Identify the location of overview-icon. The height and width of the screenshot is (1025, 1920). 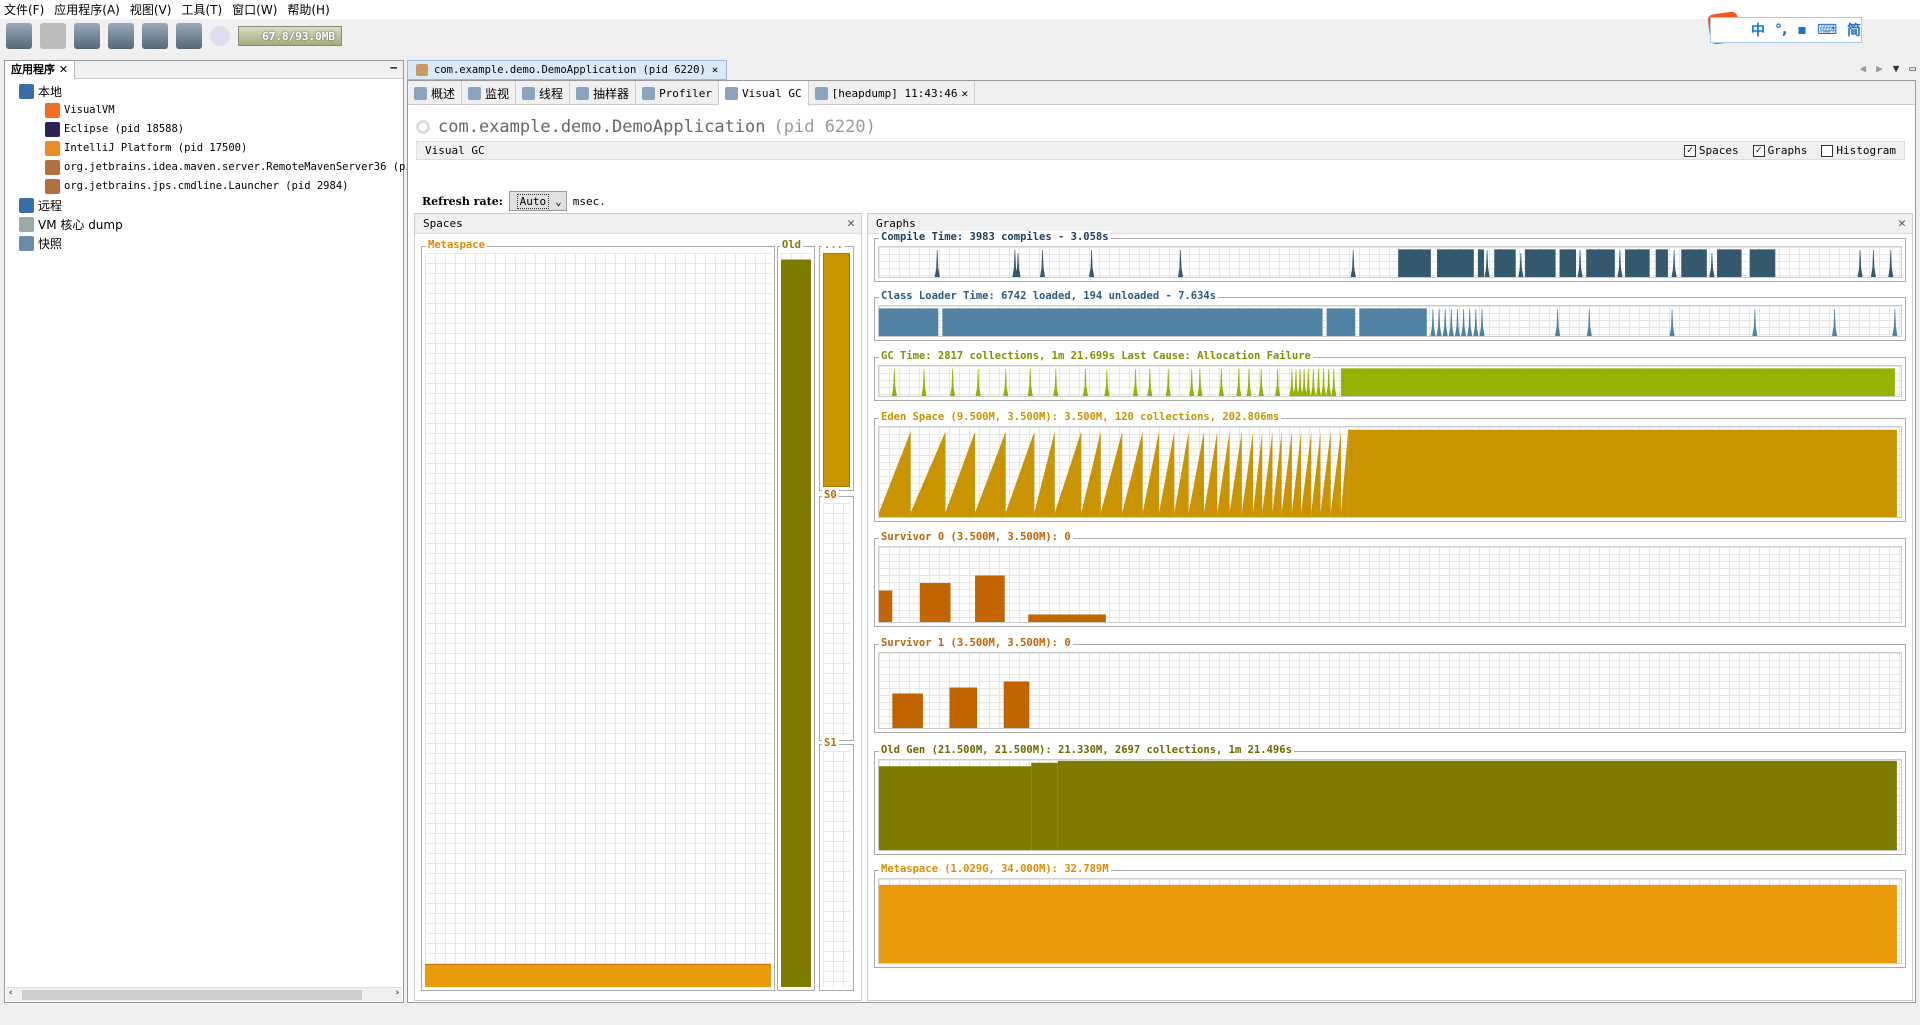
(420, 93).